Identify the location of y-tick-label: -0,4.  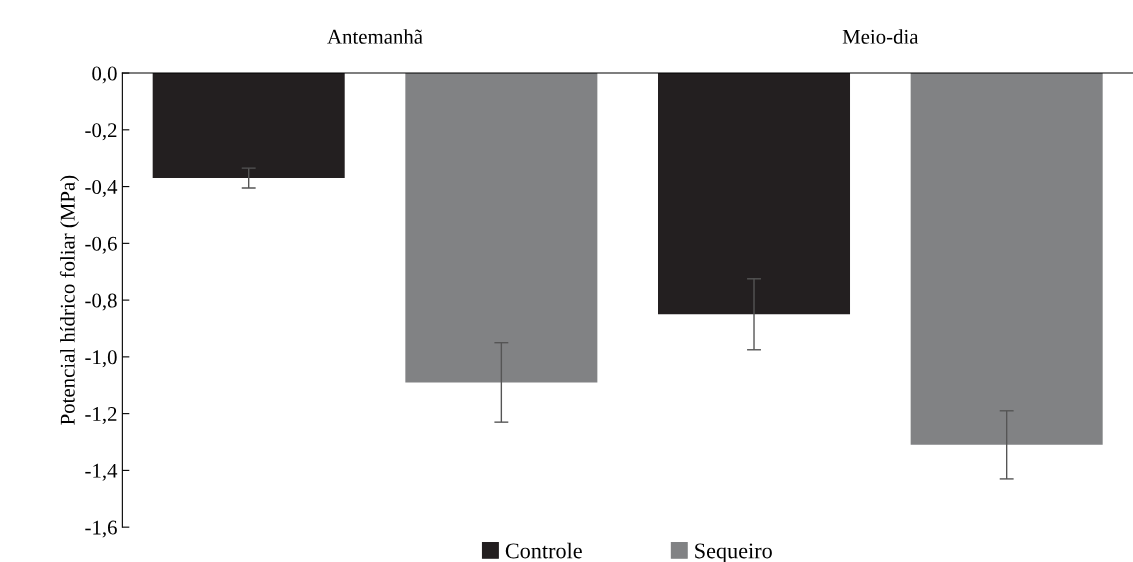
(101, 188).